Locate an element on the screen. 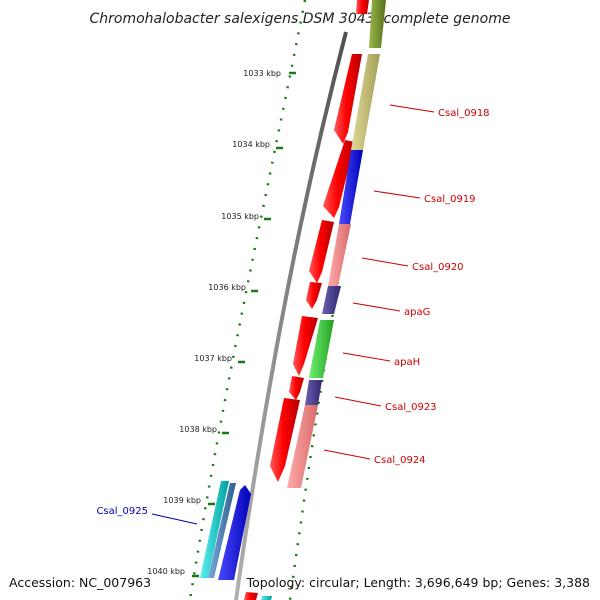  inner-gene-track is located at coordinates (225, 530).